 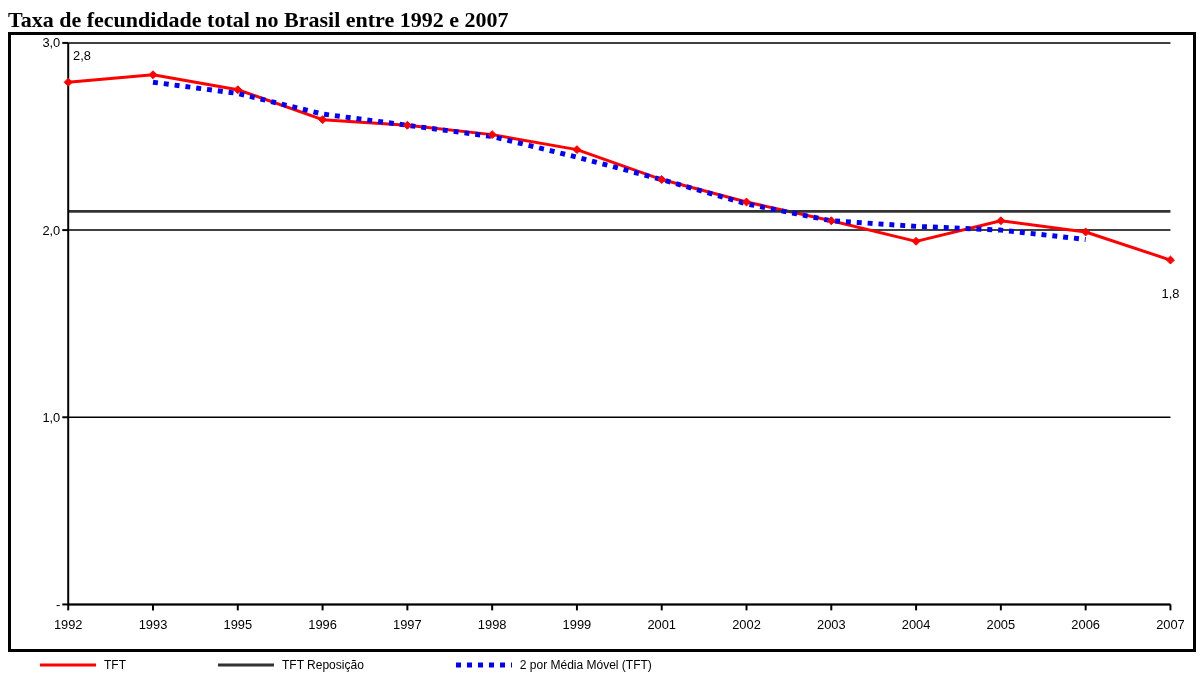 What do you see at coordinates (1085, 625) in the screenshot?
I see `x-tick-label: 2006` at bounding box center [1085, 625].